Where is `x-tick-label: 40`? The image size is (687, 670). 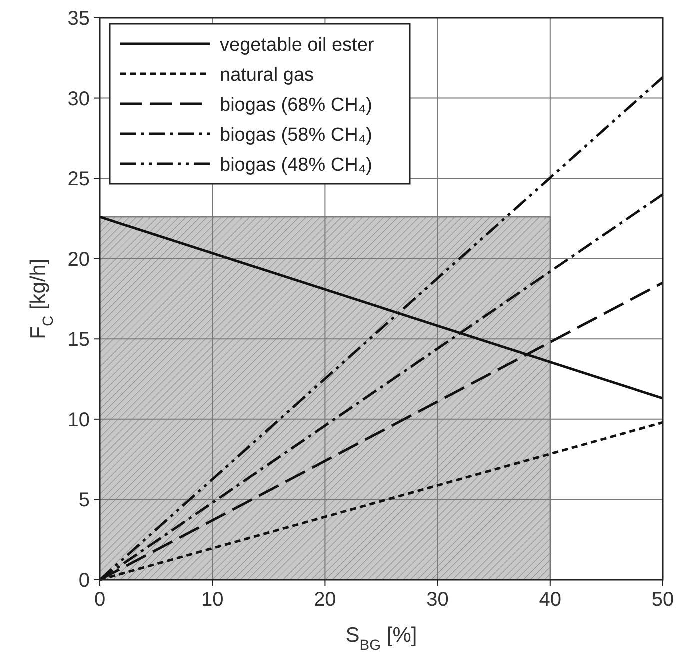
x-tick-label: 40 is located at coordinates (550, 600).